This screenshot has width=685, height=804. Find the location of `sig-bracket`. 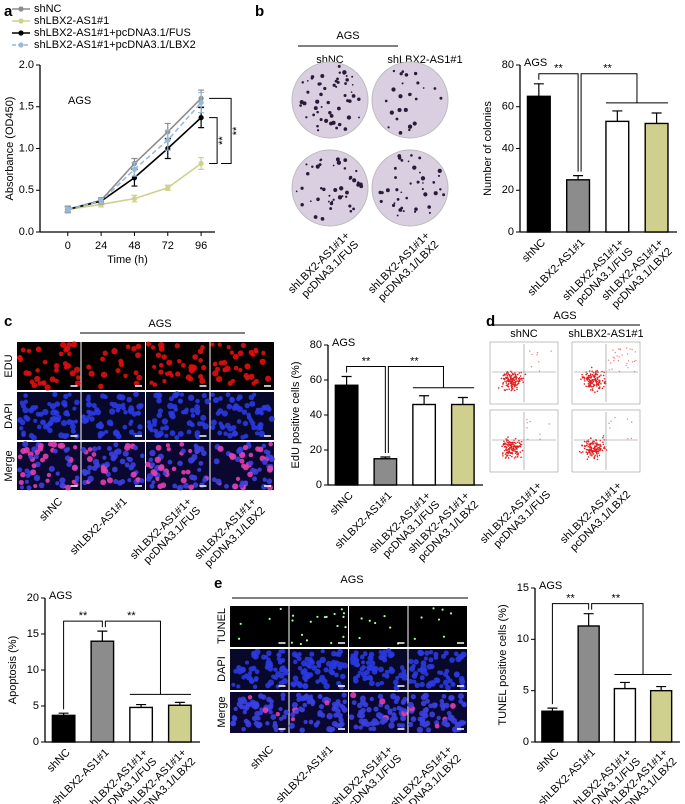

sig-bracket is located at coordinates (83, 665).